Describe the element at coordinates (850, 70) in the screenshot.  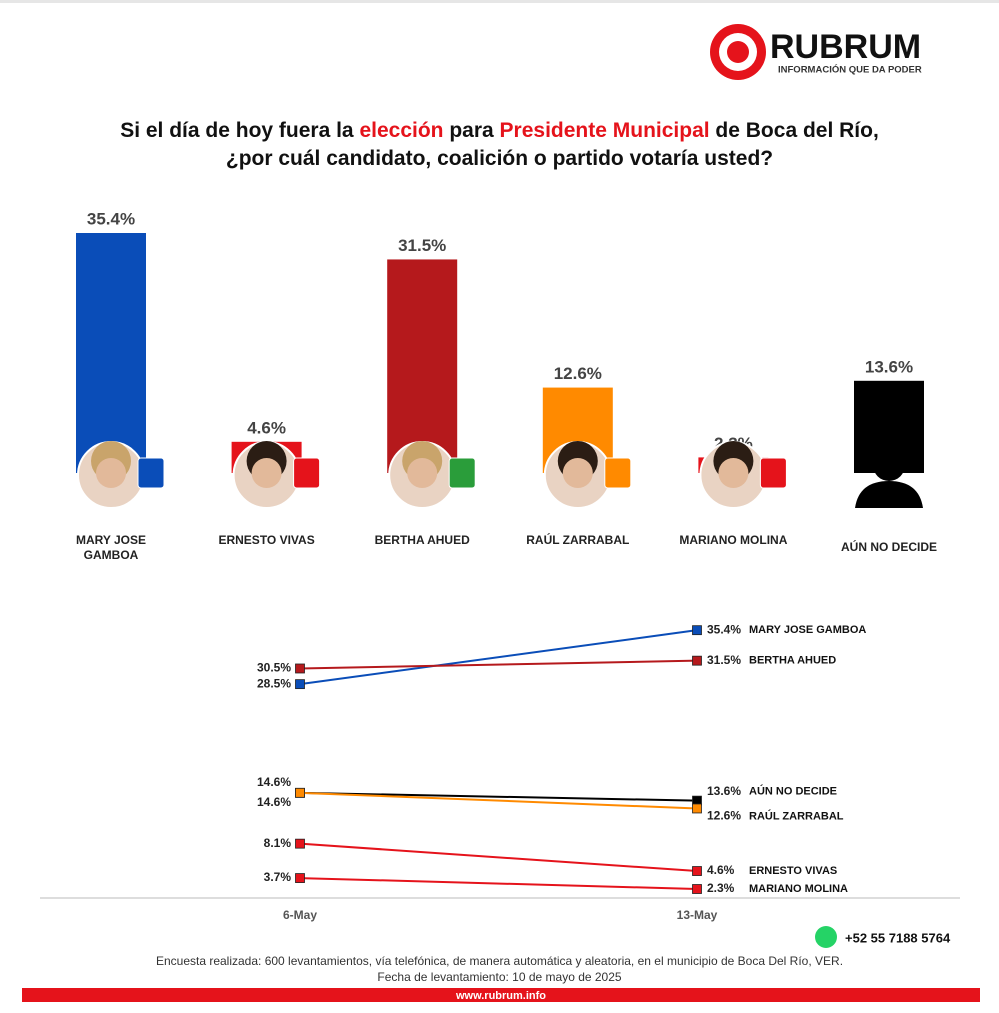
I see `tagline: INFORMACIÓN QUE DA PODER` at that location.